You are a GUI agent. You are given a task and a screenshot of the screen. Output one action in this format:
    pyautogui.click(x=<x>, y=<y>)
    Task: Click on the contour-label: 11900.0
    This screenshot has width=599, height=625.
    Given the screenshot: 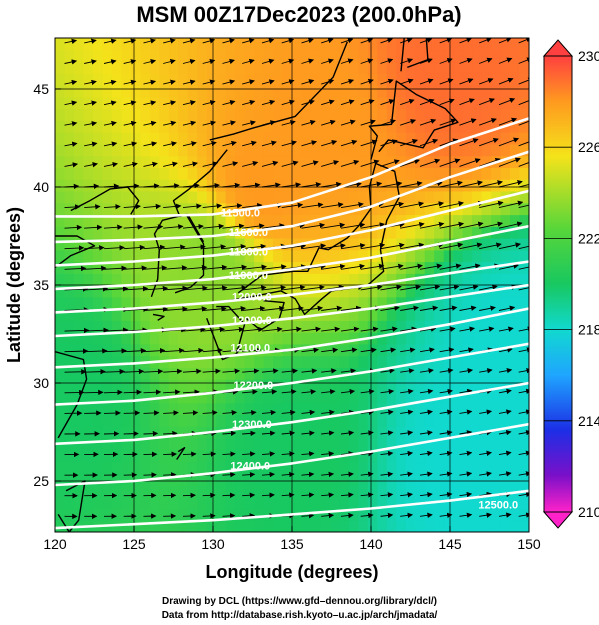 What is the action you would take?
    pyautogui.click(x=248, y=276)
    